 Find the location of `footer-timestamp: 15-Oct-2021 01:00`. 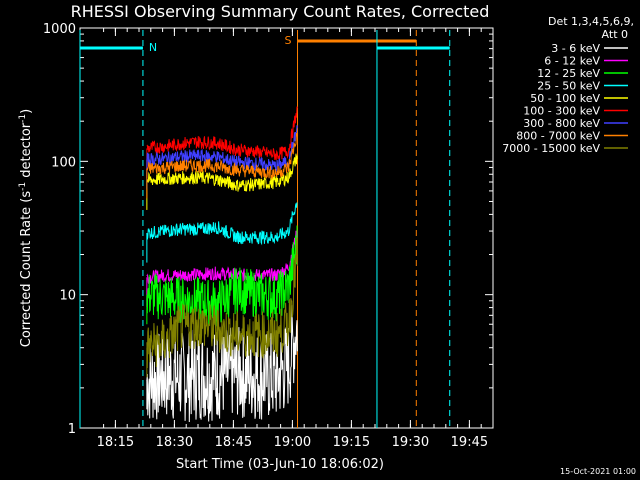

footer-timestamp: 15-Oct-2021 01:00 is located at coordinates (598, 471).